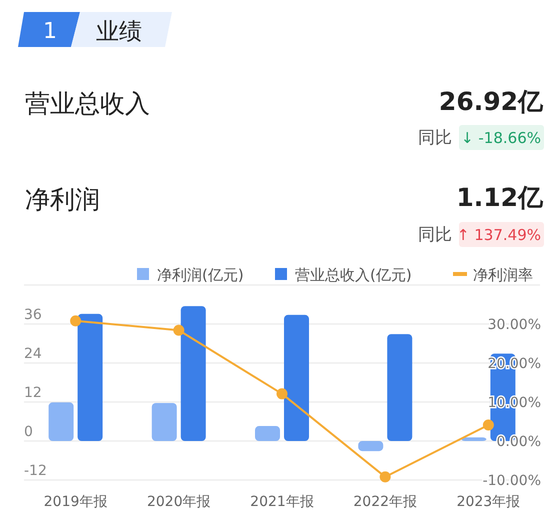 The height and width of the screenshot is (522, 553). Describe the element at coordinates (33, 315) in the screenshot. I see `y-tick-label: 36` at that location.